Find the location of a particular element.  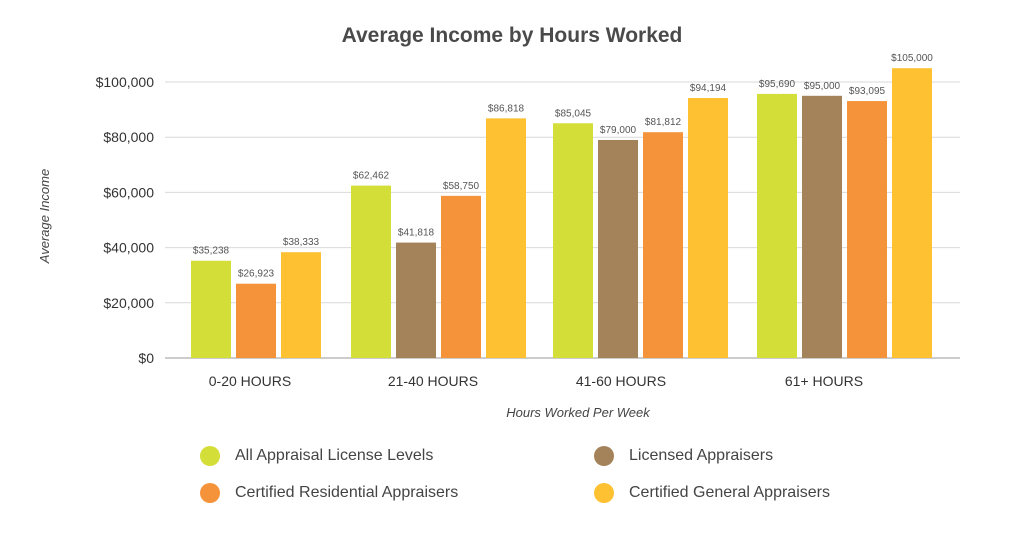

y-tick-label: $0 is located at coordinates (146, 358).